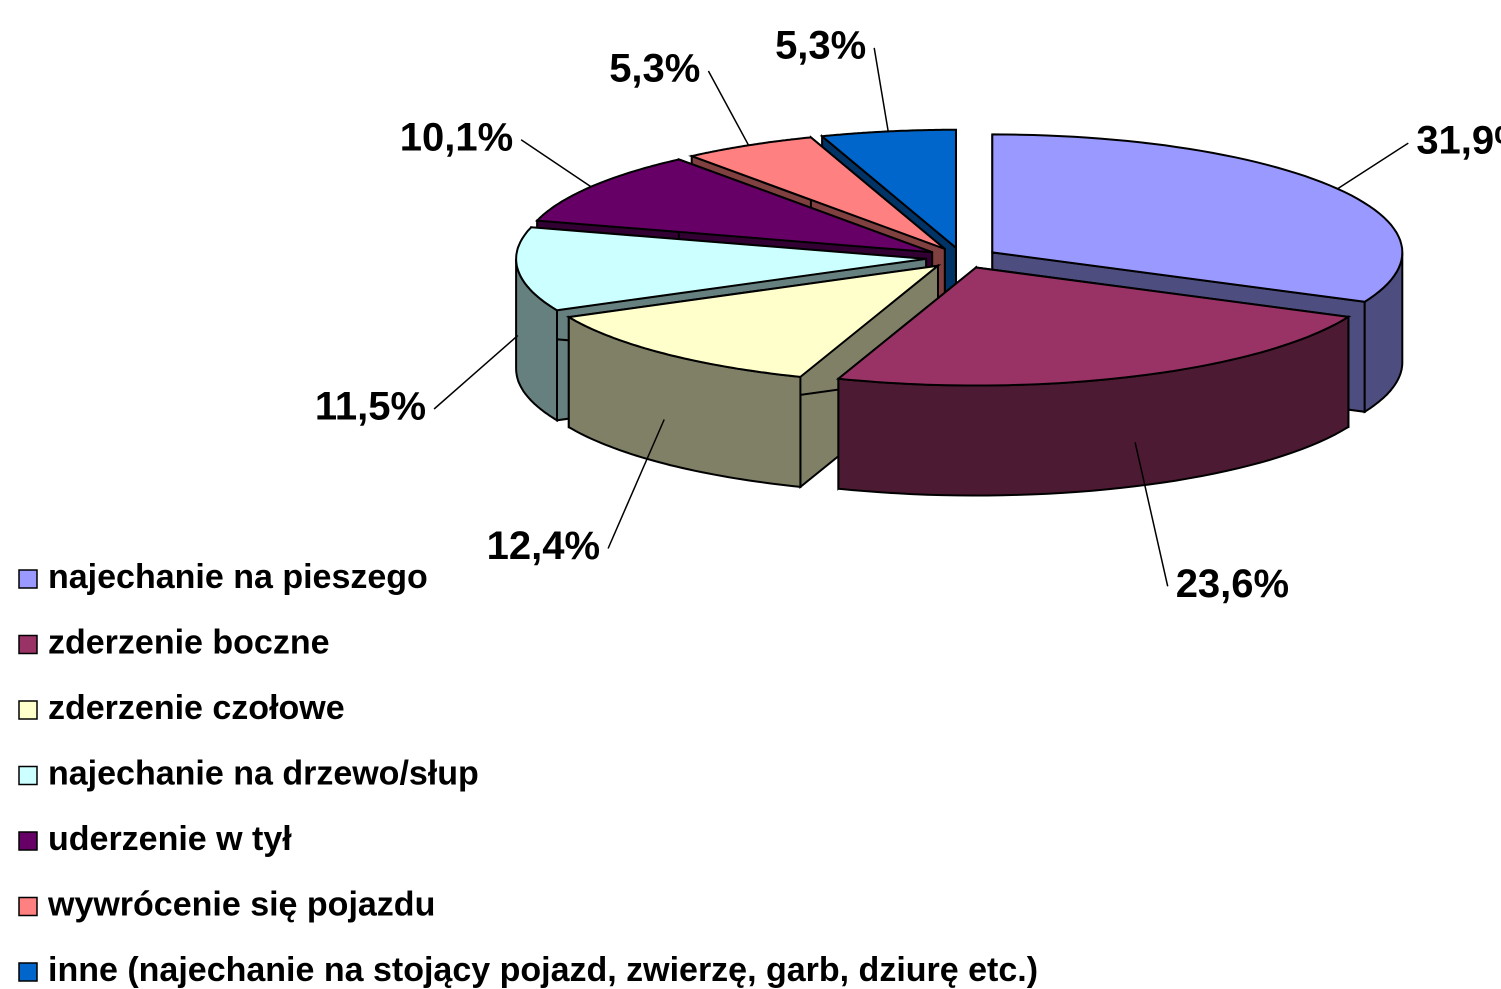 The width and height of the screenshot is (1501, 989). I want to click on legend-label: zderzenie czołowe, so click(196, 708).